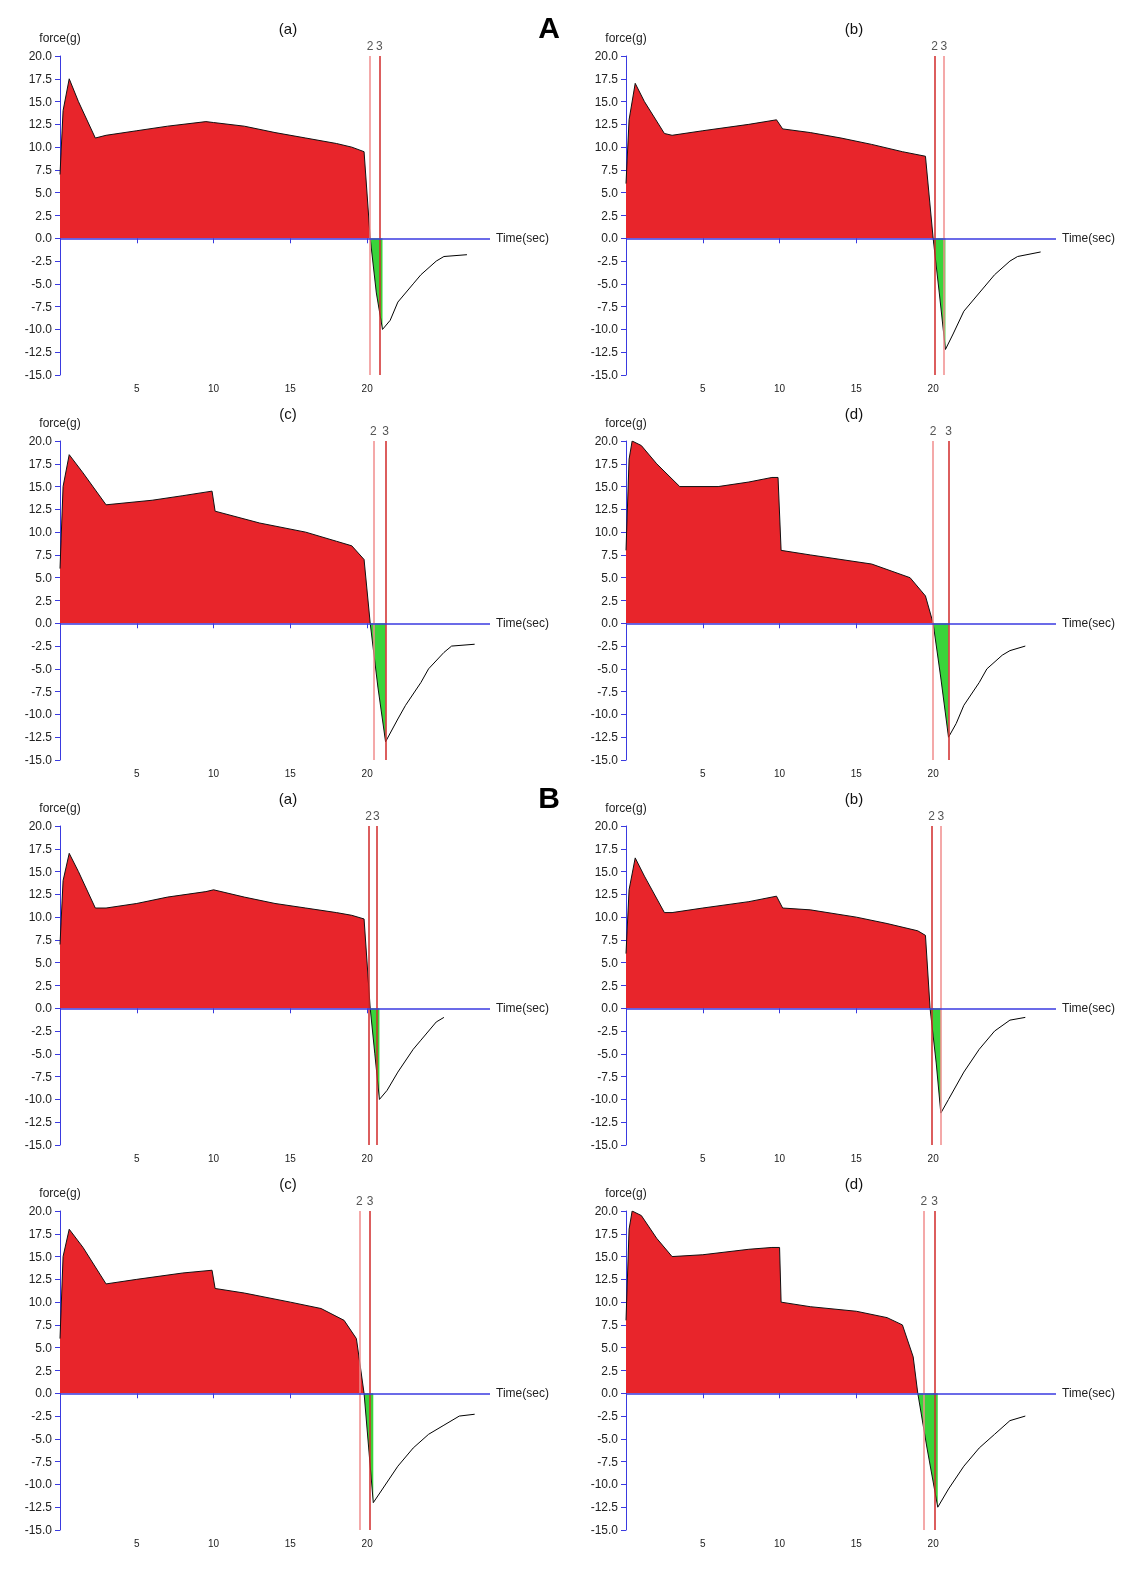 This screenshot has height=1580, width=1143. Describe the element at coordinates (549, 27) in the screenshot. I see `text: A` at that location.